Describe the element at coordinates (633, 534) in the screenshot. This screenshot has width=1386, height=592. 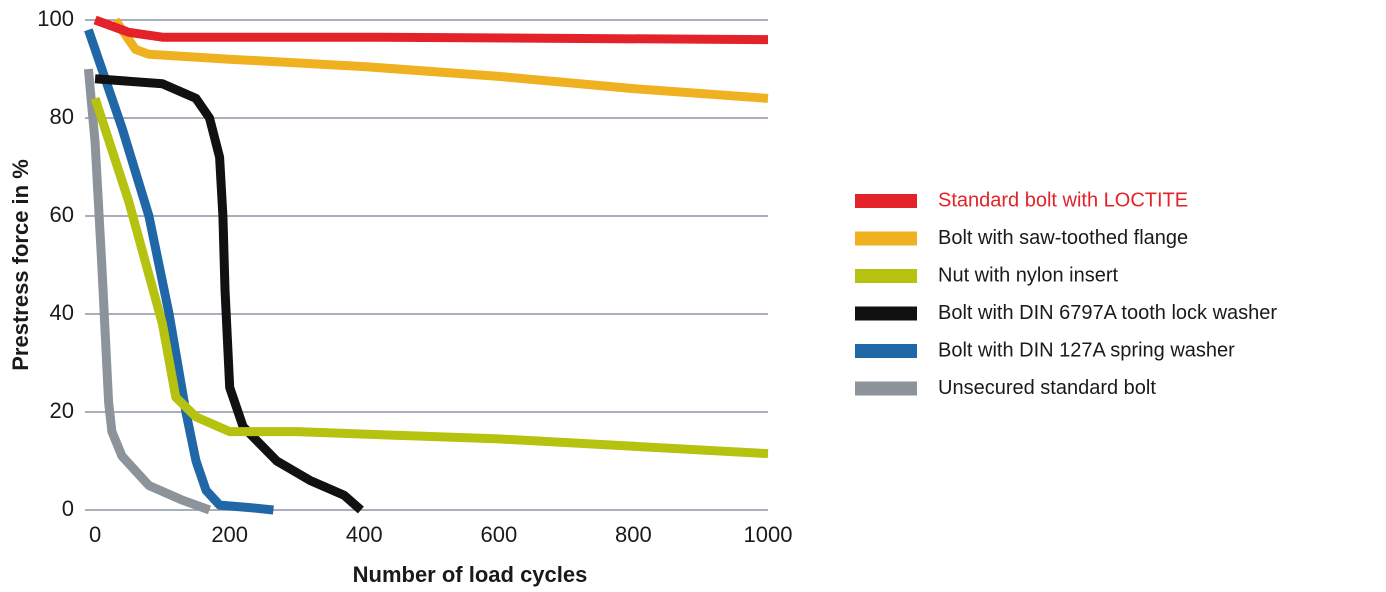
I see `x-tick-label: 800` at that location.